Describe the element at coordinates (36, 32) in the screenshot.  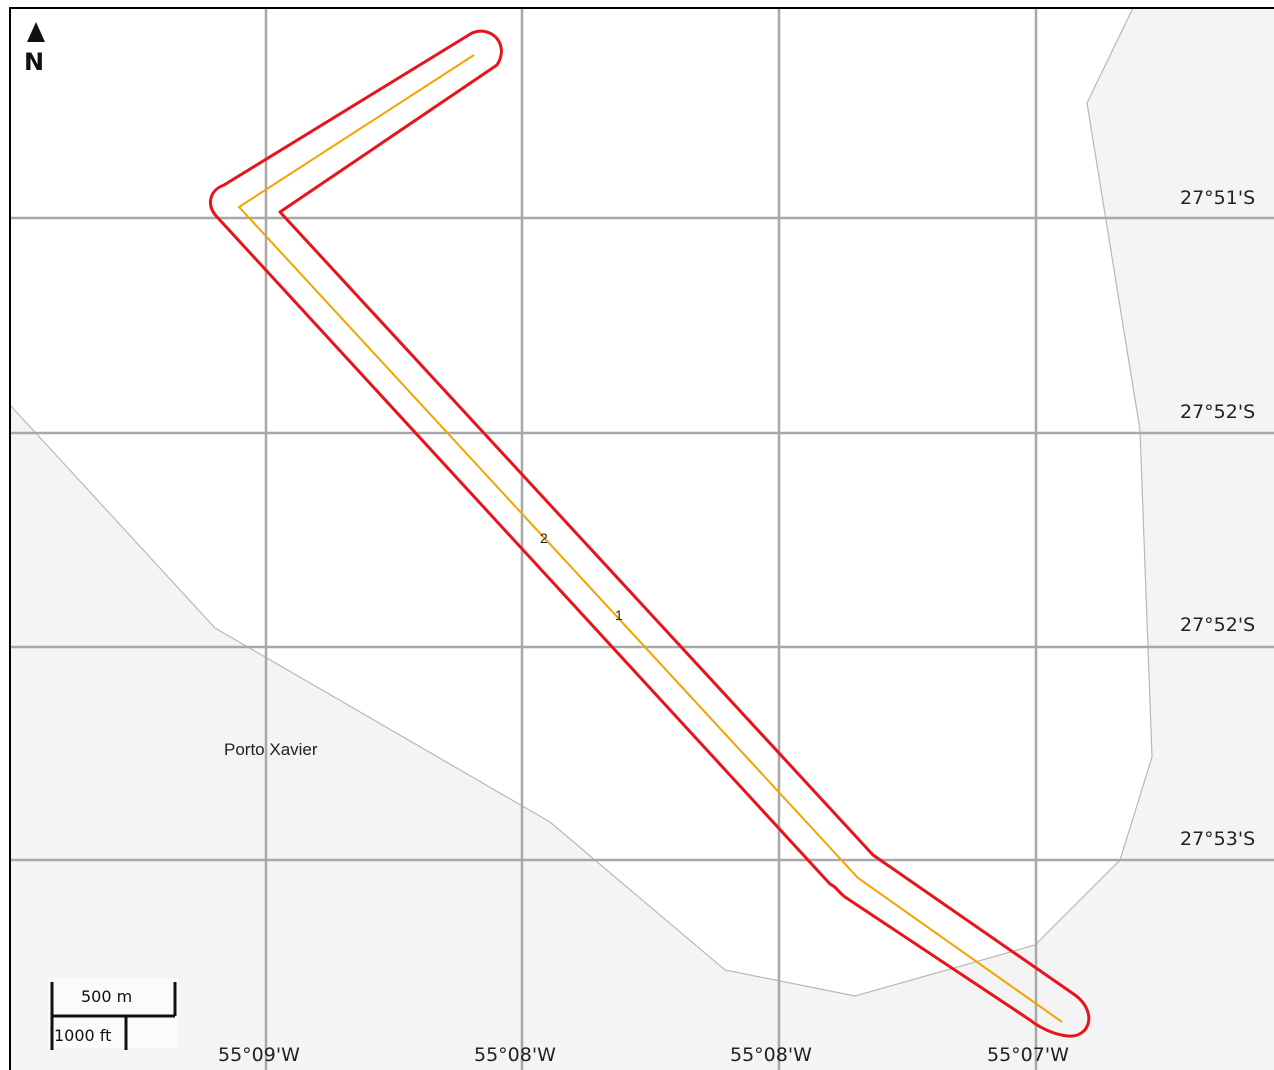
I see `north-arrow-icon` at that location.